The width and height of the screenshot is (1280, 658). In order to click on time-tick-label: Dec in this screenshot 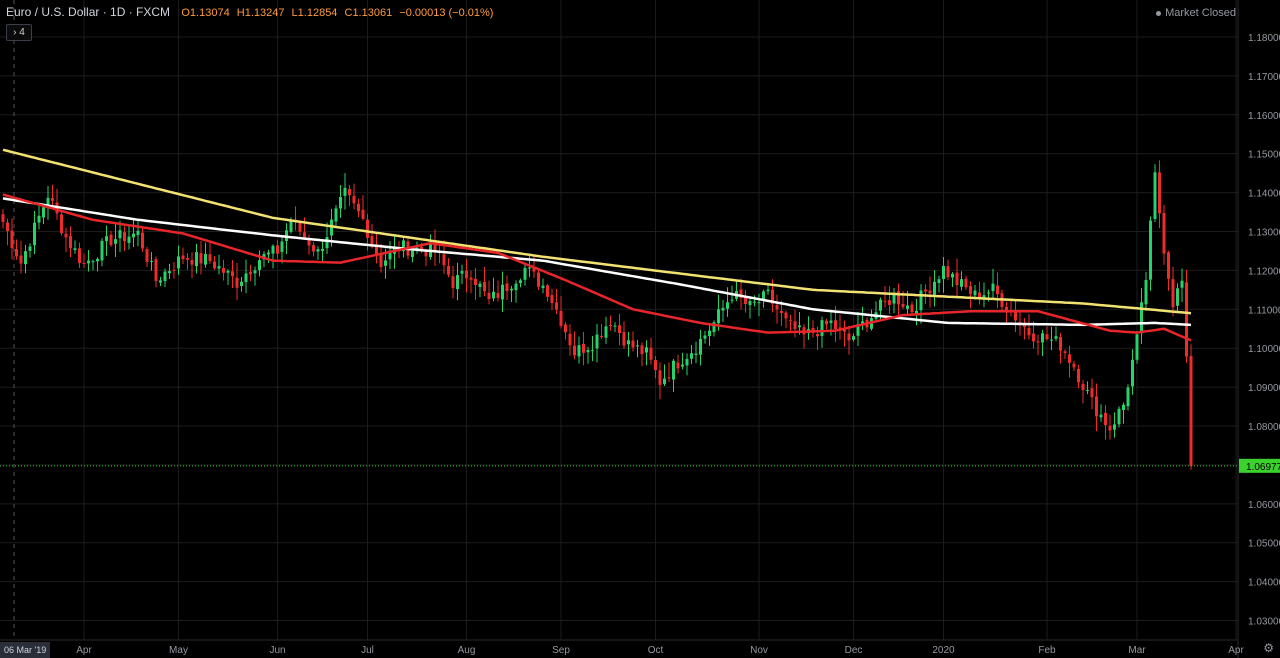, I will do `click(854, 650)`.